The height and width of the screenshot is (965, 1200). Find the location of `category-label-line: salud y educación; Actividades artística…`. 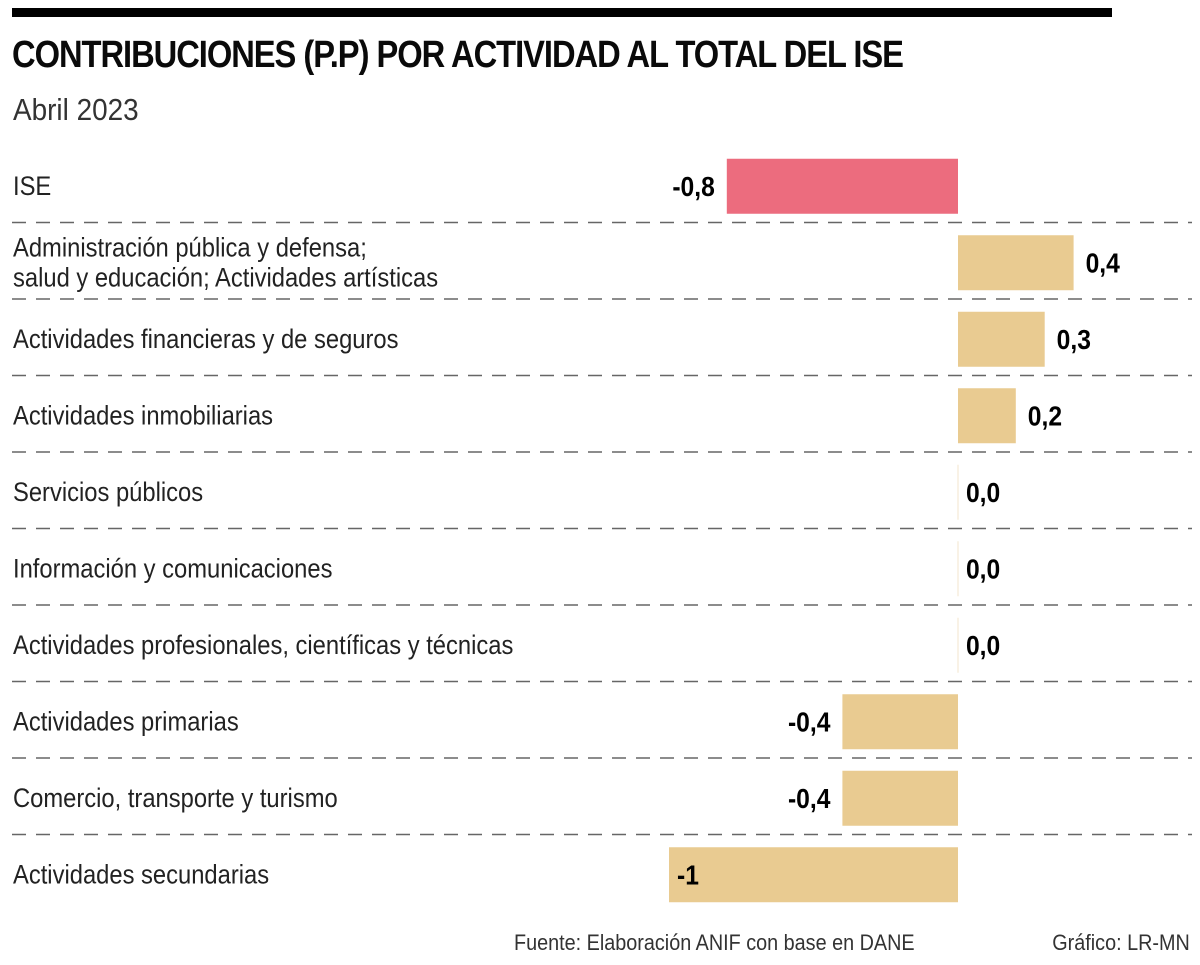

category-label-line: salud y educación; Actividades artística… is located at coordinates (225, 278).